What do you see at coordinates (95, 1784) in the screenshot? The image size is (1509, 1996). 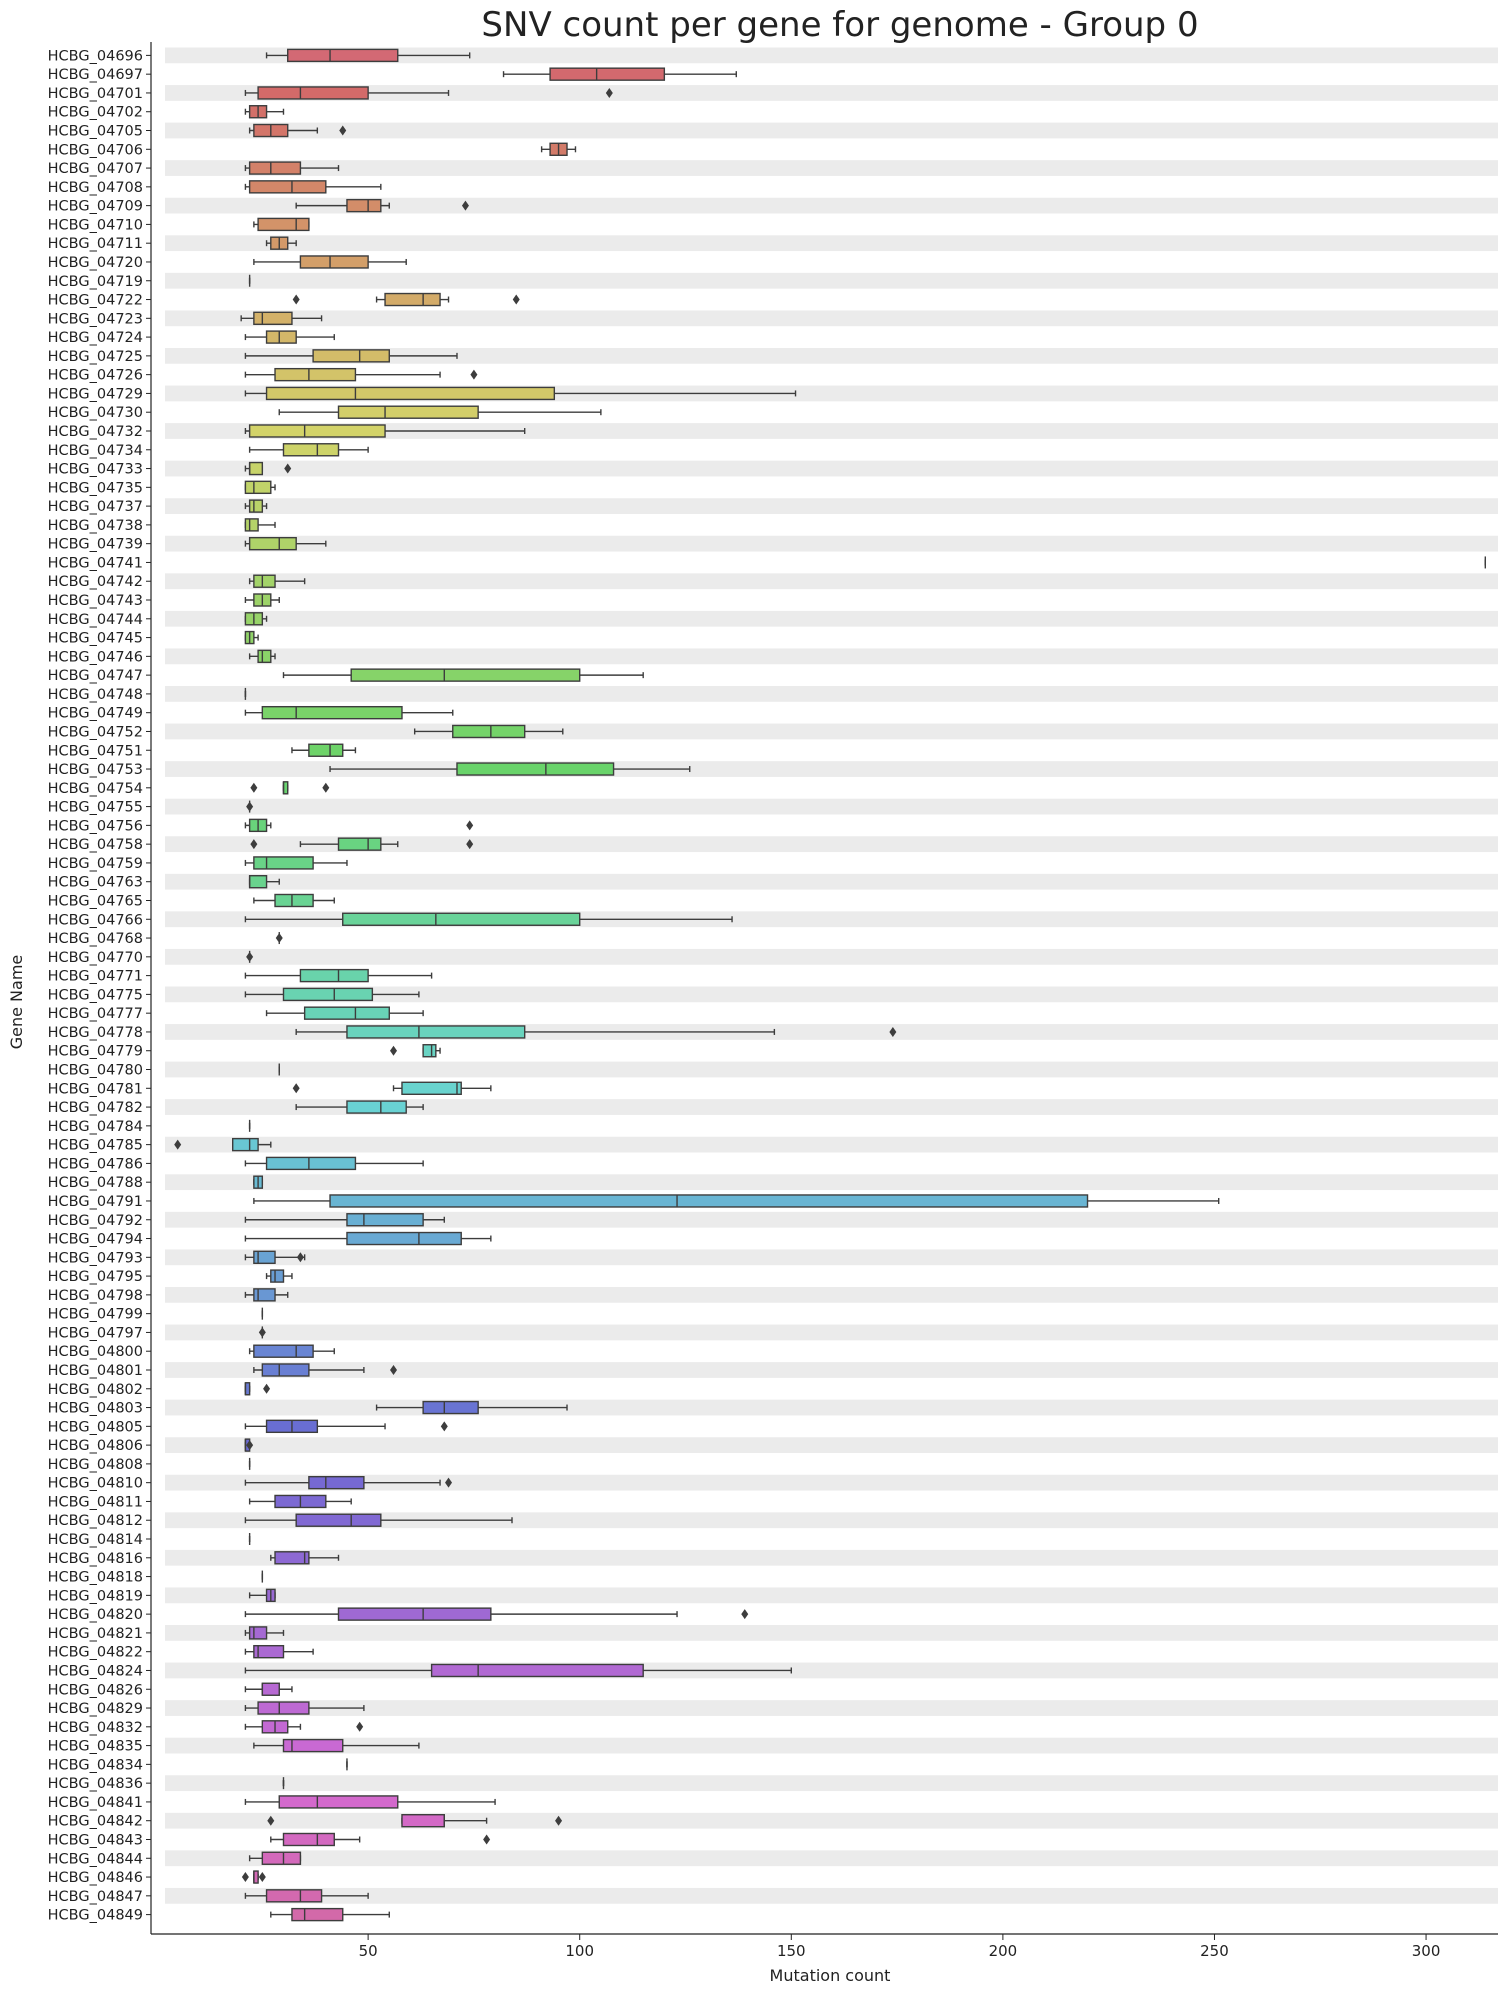 I see `y-tick-label: HCBG_04836` at bounding box center [95, 1784].